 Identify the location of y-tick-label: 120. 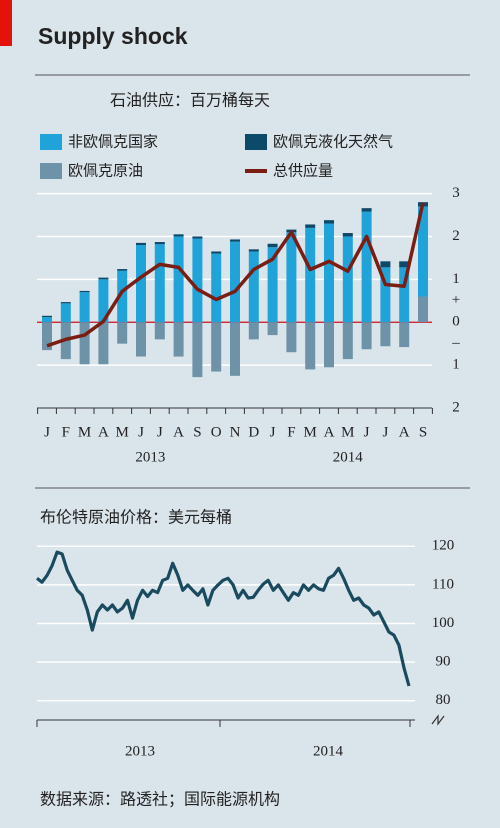
(443, 546).